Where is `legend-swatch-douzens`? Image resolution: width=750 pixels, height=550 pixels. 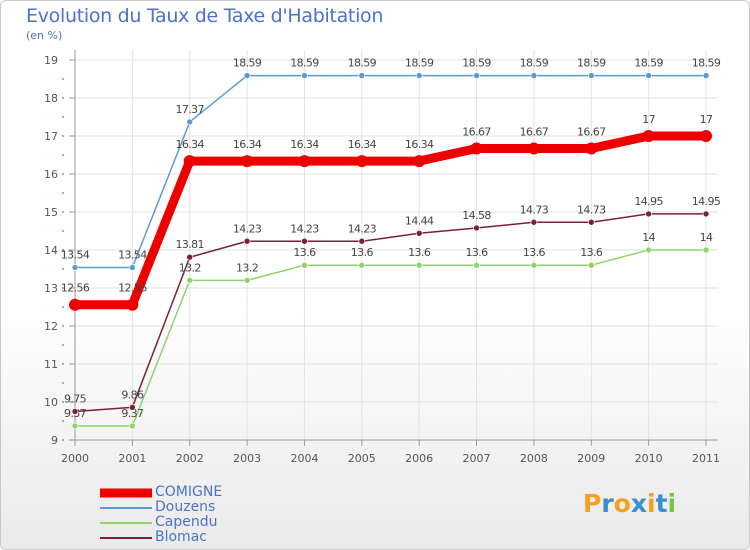 legend-swatch-douzens is located at coordinates (126, 508).